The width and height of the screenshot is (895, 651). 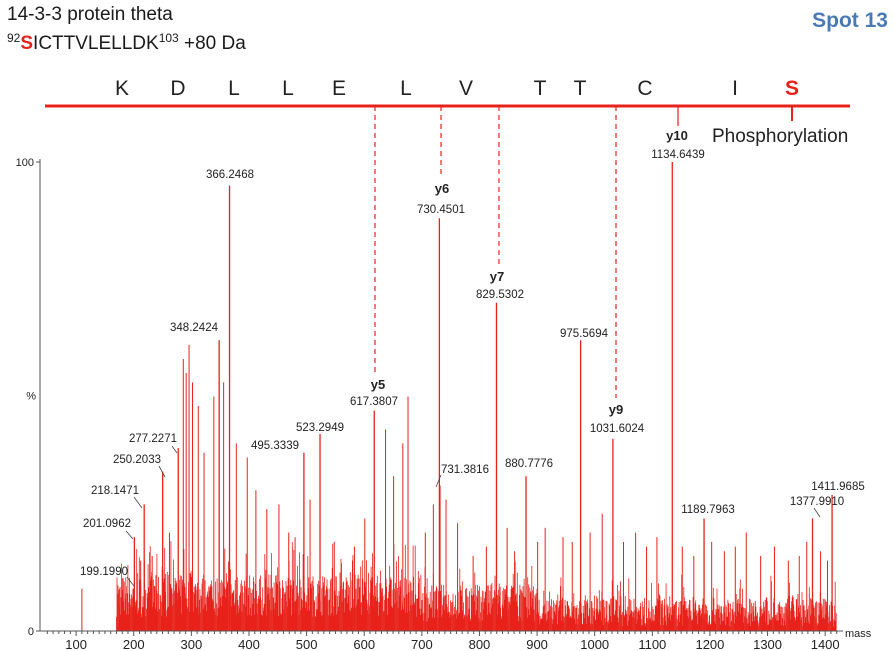 I want to click on peak-mass-label: 617.3807, so click(x=374, y=402).